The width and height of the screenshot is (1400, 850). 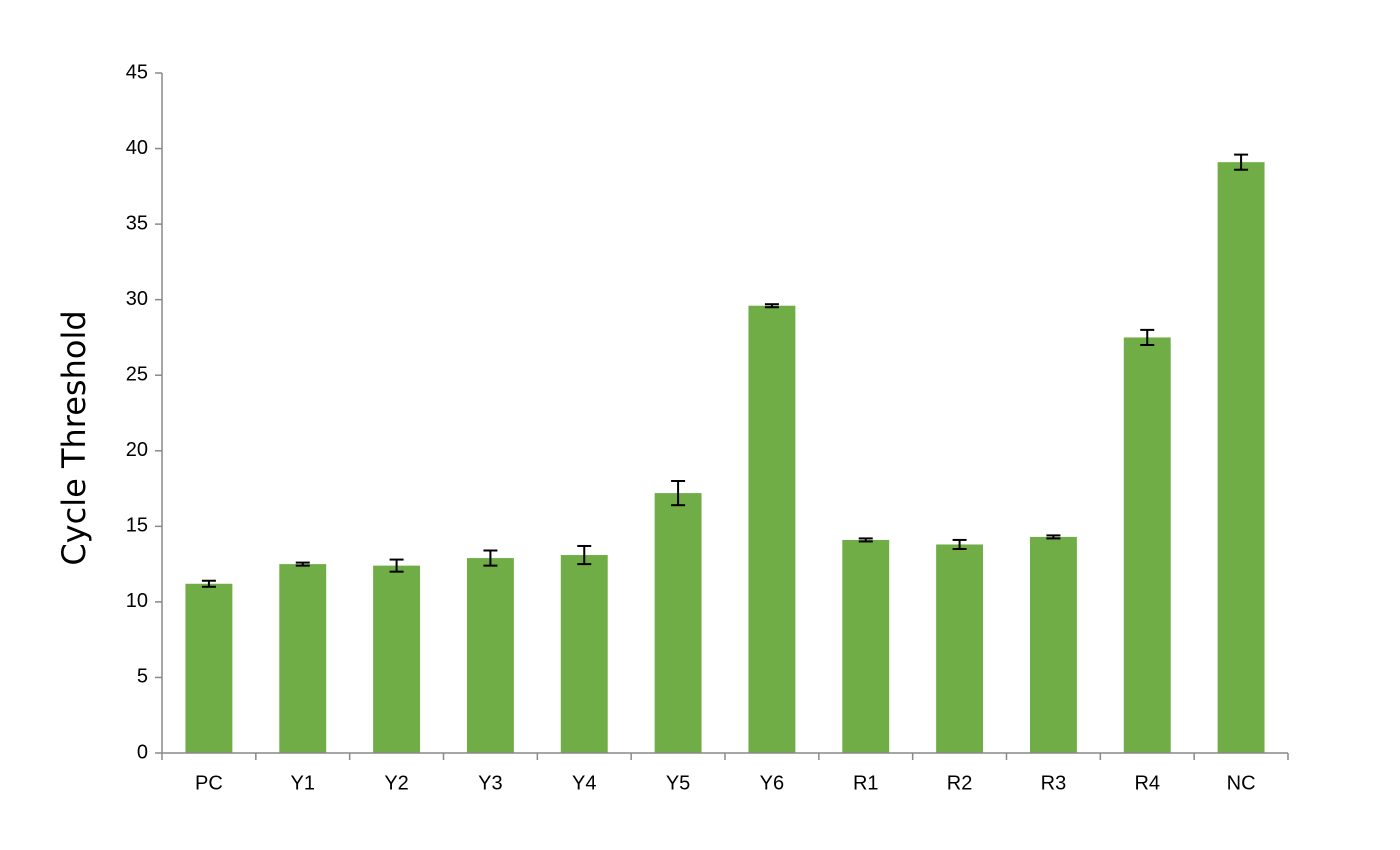 What do you see at coordinates (137, 526) in the screenshot?
I see `y-tick-label: 15` at bounding box center [137, 526].